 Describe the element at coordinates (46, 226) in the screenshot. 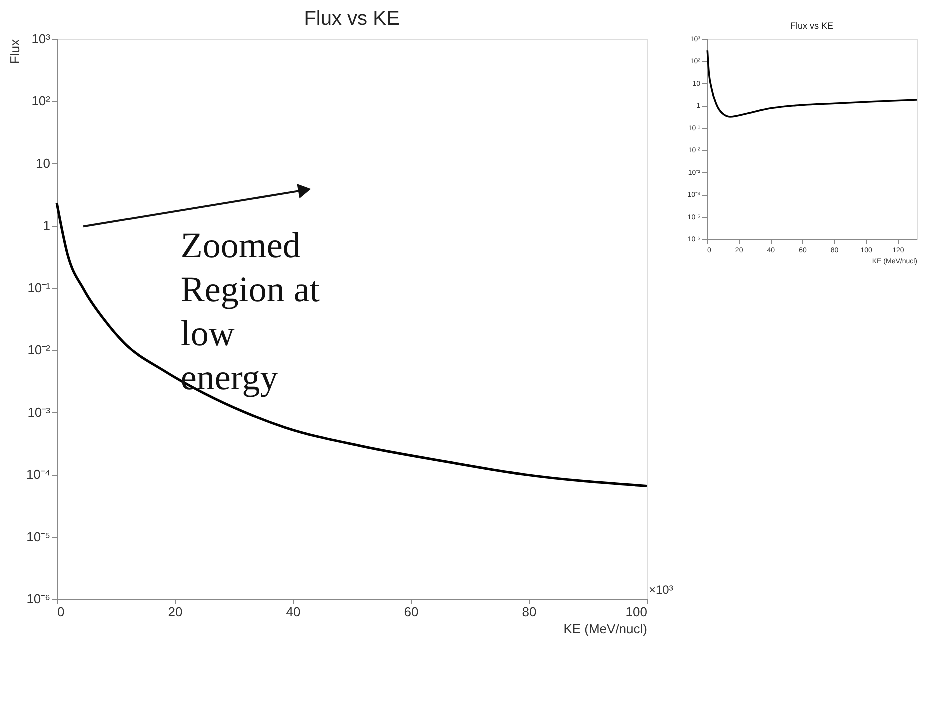

I see `y-tick-label: 1` at that location.